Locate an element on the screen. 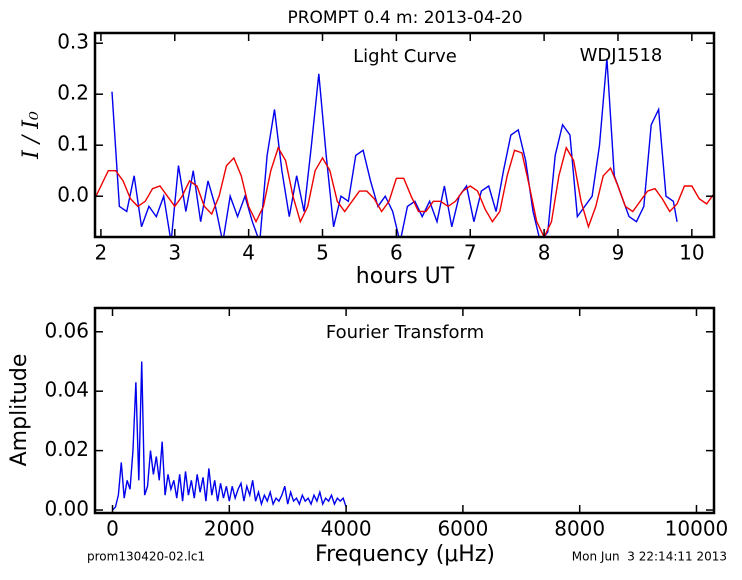 This screenshot has width=742, height=580. x-tick-label: 0 is located at coordinates (112, 529).